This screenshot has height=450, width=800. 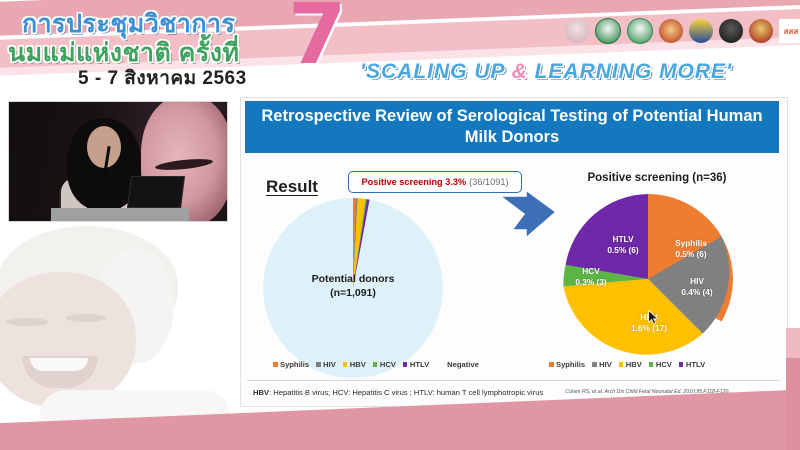 What do you see at coordinates (691, 248) in the screenshot?
I see `slice-label-syphilis: Syphilis 0.5% (6)` at bounding box center [691, 248].